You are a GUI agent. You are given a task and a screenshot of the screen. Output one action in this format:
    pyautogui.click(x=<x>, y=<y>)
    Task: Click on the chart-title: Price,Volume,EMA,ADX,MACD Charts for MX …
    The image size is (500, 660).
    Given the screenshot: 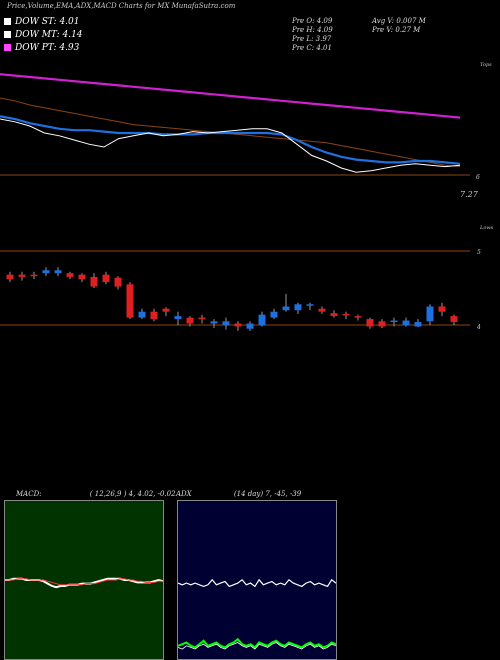 What is the action you would take?
    pyautogui.click(x=121, y=6)
    